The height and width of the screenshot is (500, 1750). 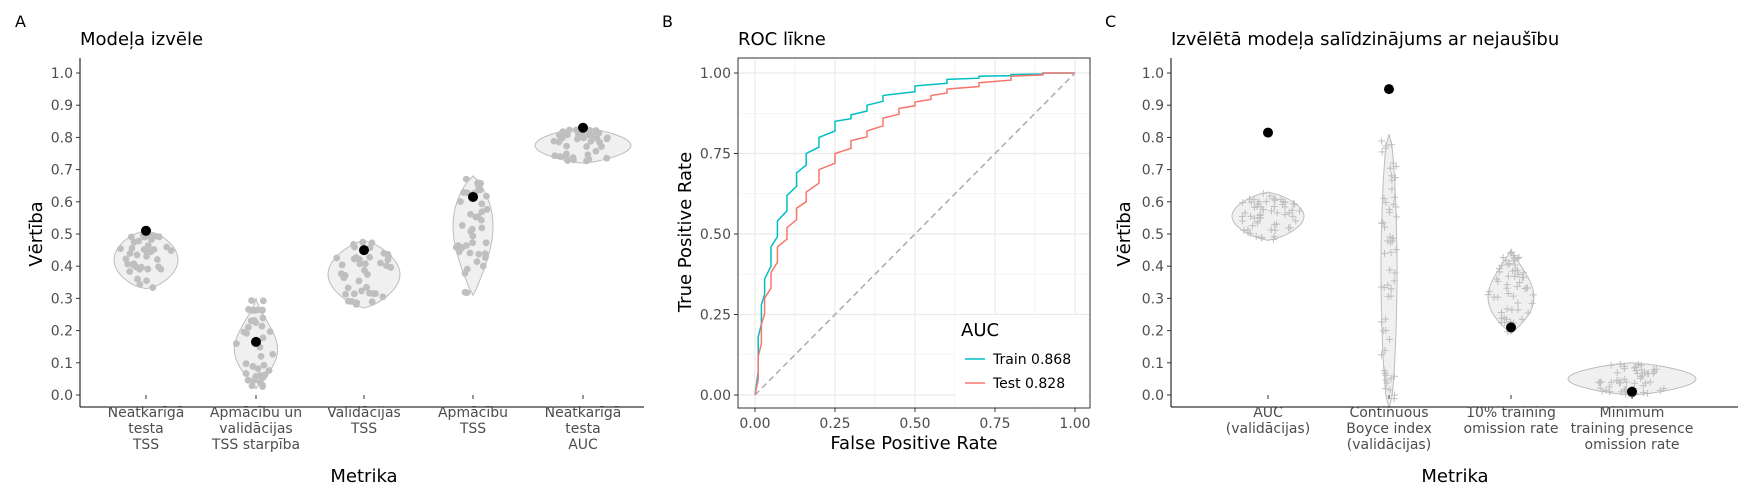 What do you see at coordinates (1632, 413) in the screenshot?
I see `x-tick-label: Minimum` at bounding box center [1632, 413].